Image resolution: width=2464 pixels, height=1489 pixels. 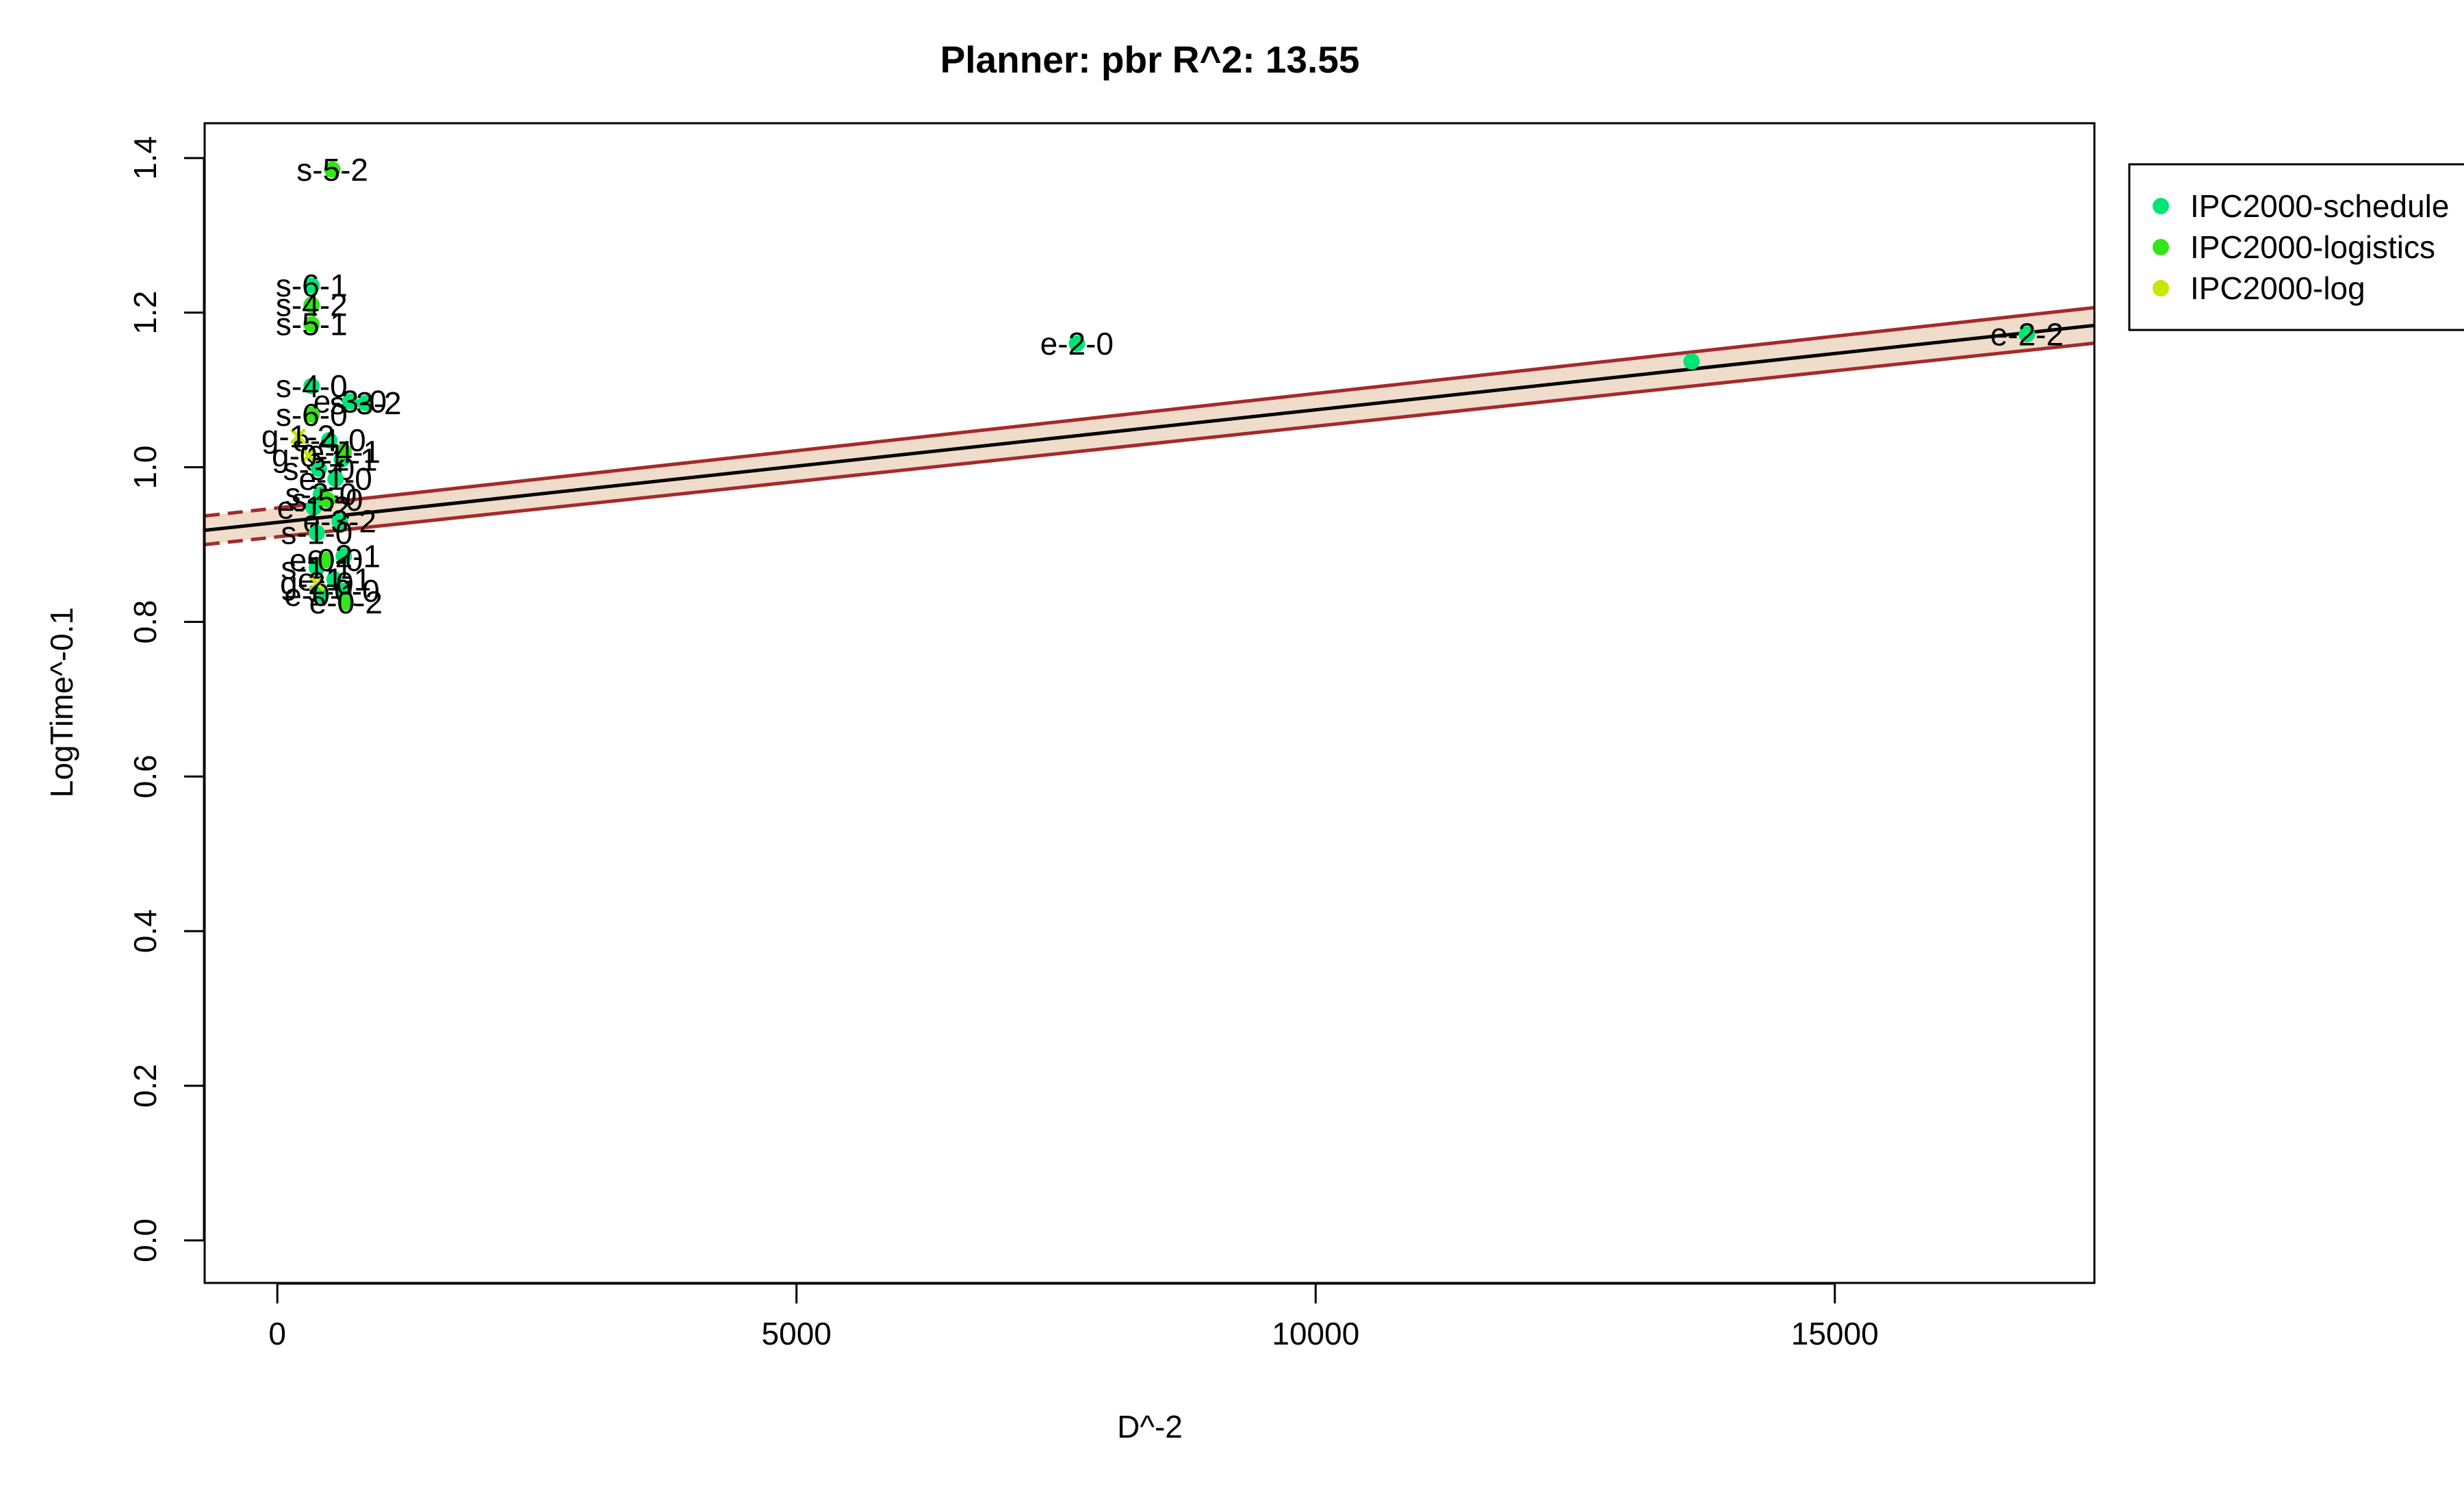 What do you see at coordinates (166, 699) in the screenshot?
I see `y-axis: 0.0 0.2 0.4 0.6 0.8 1.0 1.2 1.4` at bounding box center [166, 699].